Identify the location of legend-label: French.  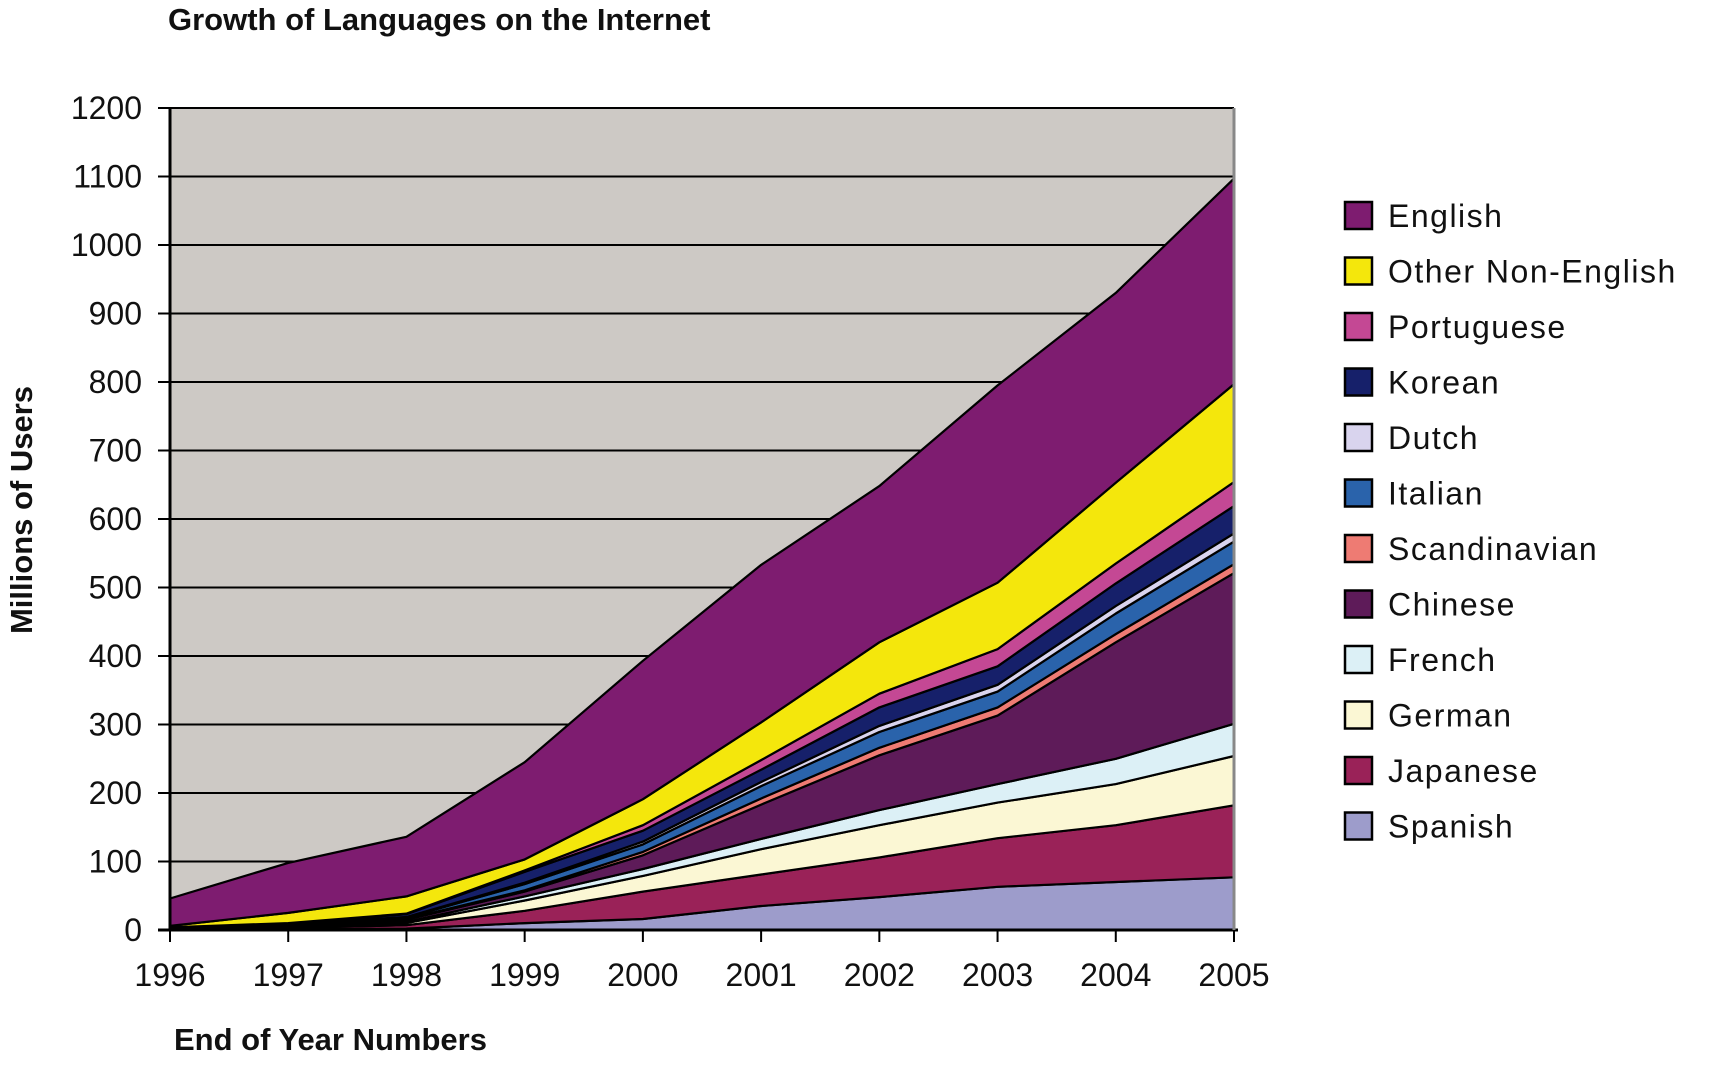
(1442, 660).